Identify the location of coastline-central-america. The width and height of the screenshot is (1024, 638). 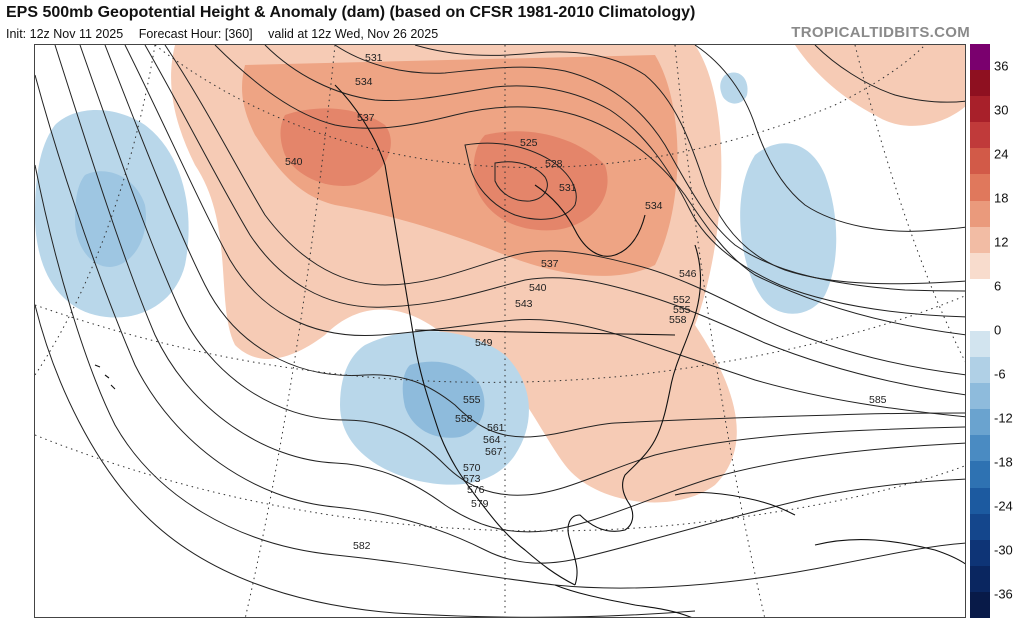
(623, 600).